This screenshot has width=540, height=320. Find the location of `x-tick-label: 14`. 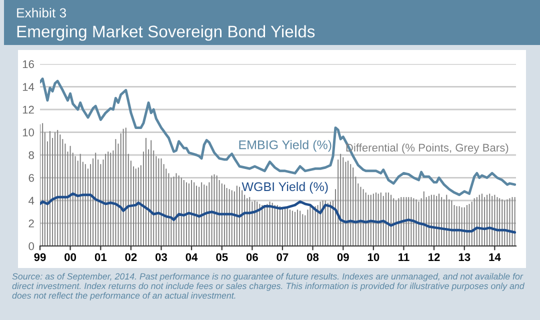

x-tick-label: 14 is located at coordinates (495, 257).